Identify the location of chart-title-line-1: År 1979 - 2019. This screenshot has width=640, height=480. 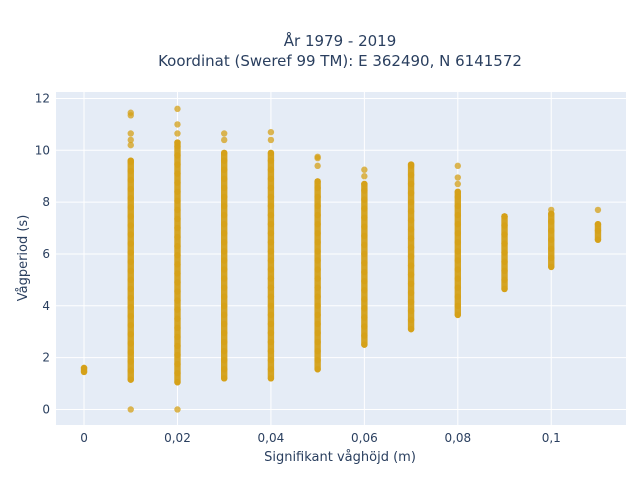
(340, 40).